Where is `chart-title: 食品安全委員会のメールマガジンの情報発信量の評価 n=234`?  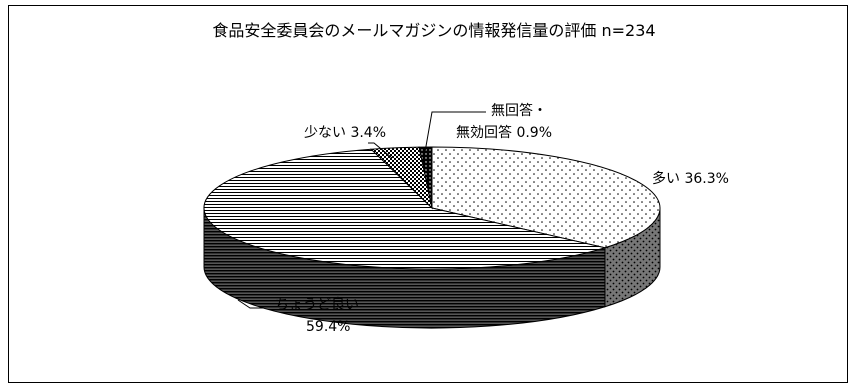 chart-title: 食品安全委員会のメールマガジンの情報発信量の評価 n=234 is located at coordinates (433, 30).